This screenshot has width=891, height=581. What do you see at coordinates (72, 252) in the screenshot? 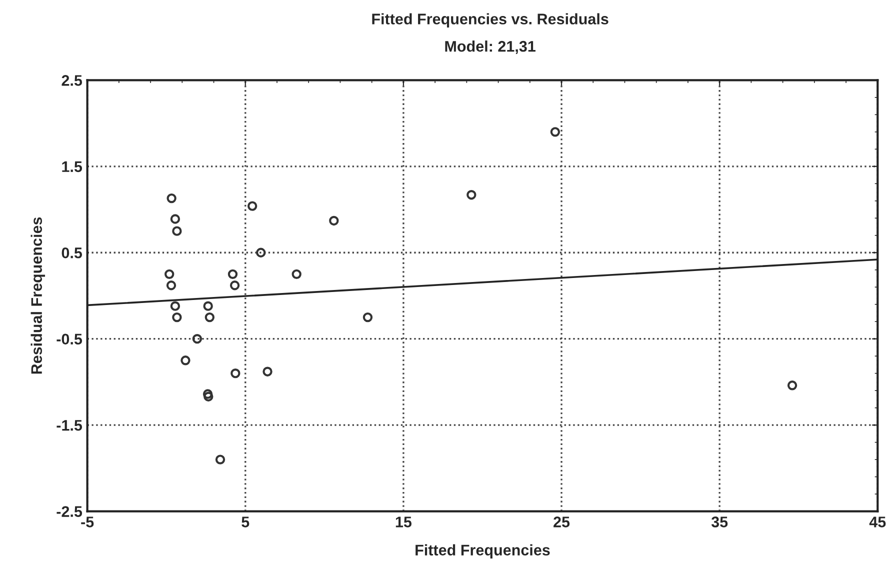
I see `y-tick-label: 0.5` at bounding box center [72, 252].